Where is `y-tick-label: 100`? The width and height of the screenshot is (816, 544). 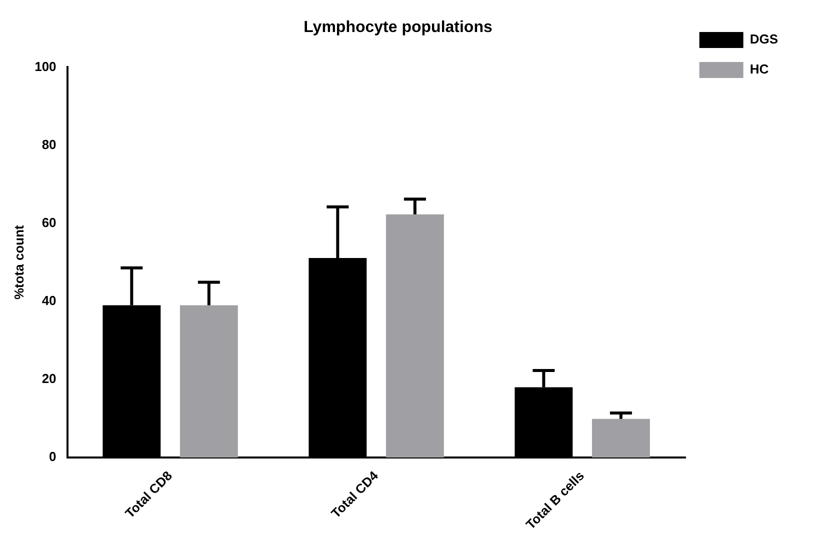
y-tick-label: 100 is located at coordinates (45, 66).